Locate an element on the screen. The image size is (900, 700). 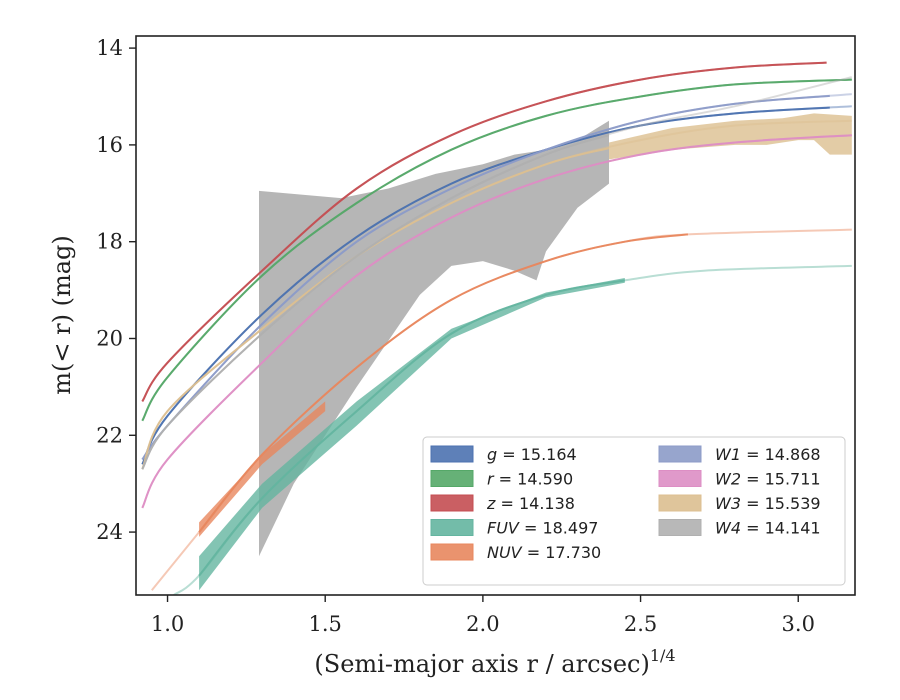
x-axis-label: (Semi-major axis r / arcsec)1/4 is located at coordinates (494, 662).